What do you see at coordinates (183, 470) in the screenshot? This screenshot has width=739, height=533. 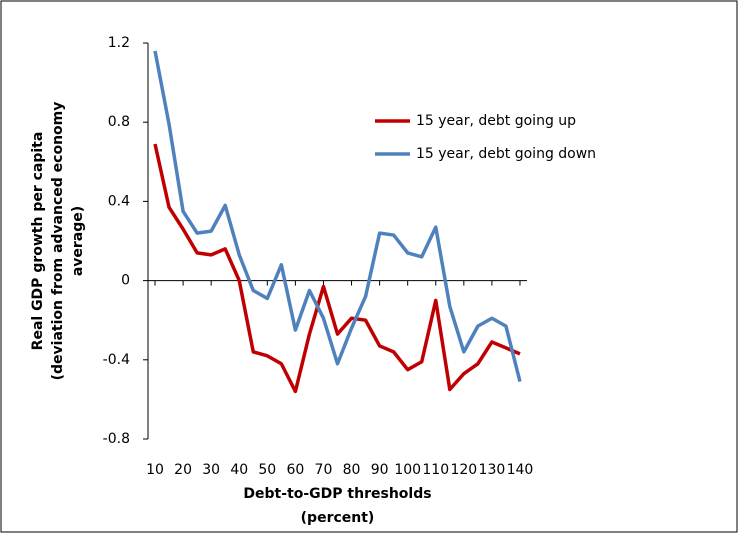 I see `x-tick-label: 20` at bounding box center [183, 470].